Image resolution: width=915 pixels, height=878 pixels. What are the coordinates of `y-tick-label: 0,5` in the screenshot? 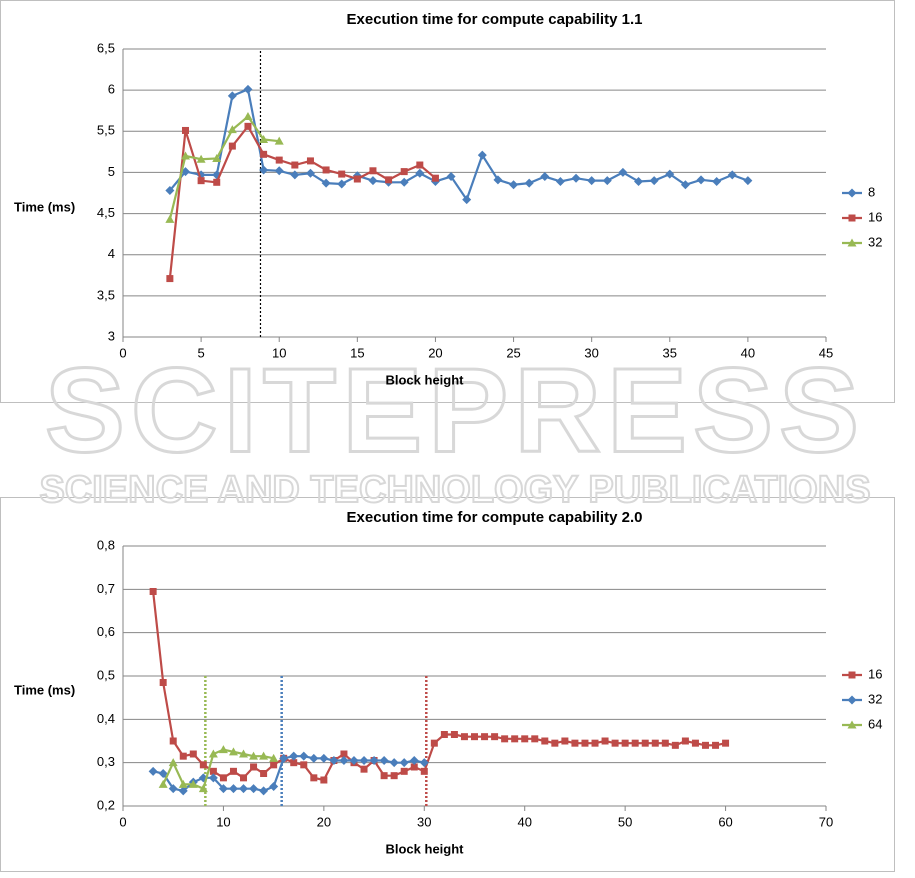 It's located at (106, 674).